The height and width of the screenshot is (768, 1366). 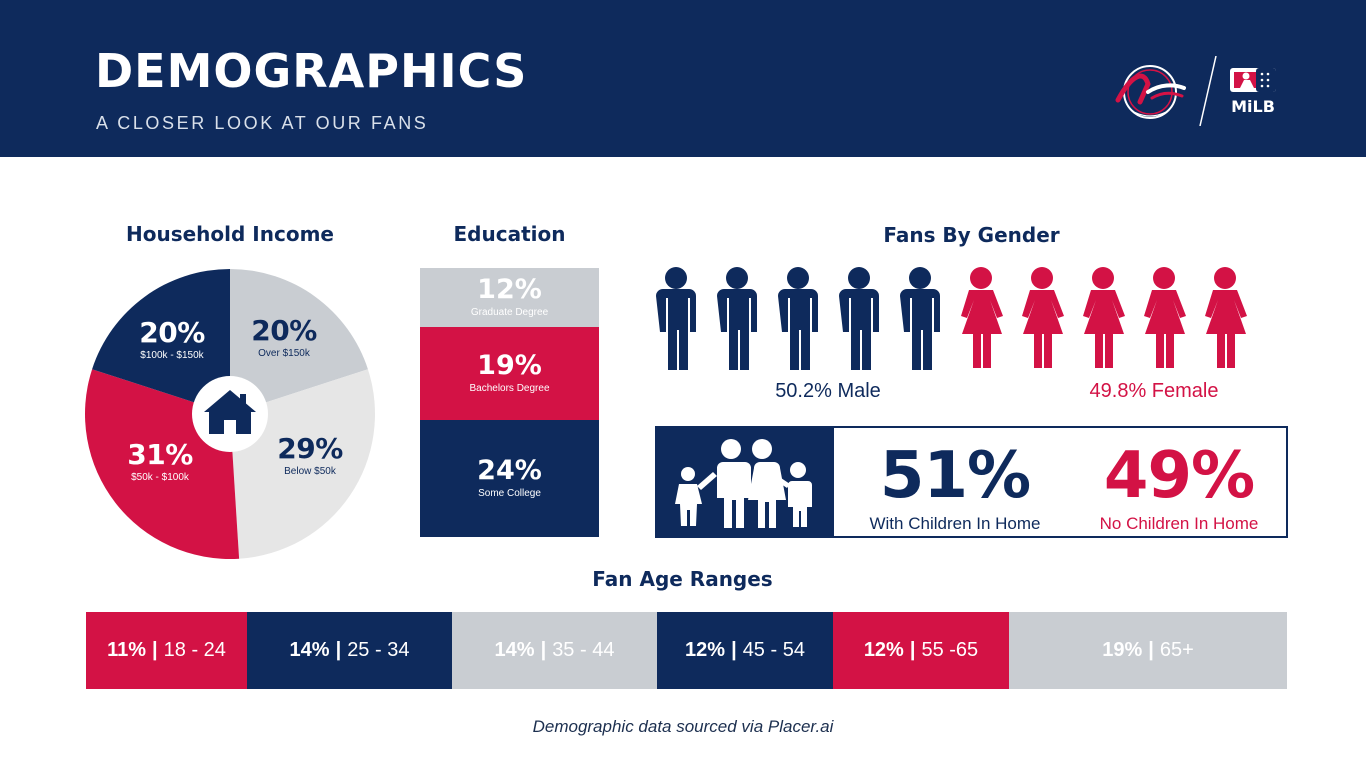 I want to click on pie-svg, so click(x=230, y=414).